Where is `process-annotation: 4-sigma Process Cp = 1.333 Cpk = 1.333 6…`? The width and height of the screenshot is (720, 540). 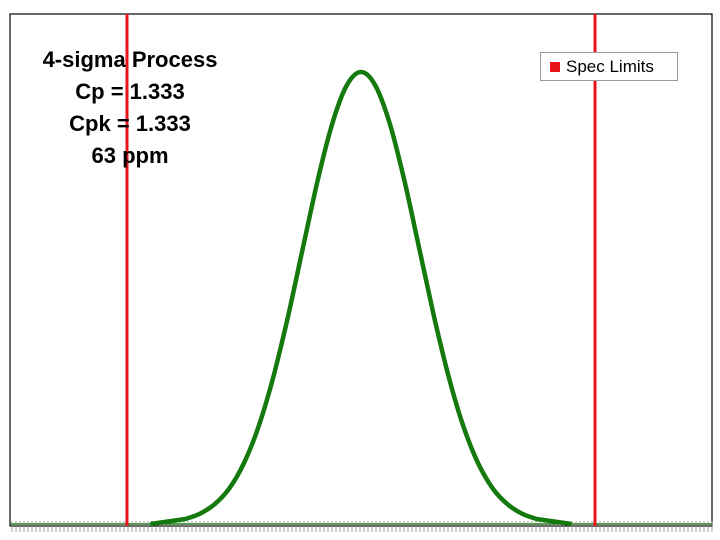
process-annotation: 4-sigma Process Cp = 1.333 Cpk = 1.333 6… is located at coordinates (130, 108).